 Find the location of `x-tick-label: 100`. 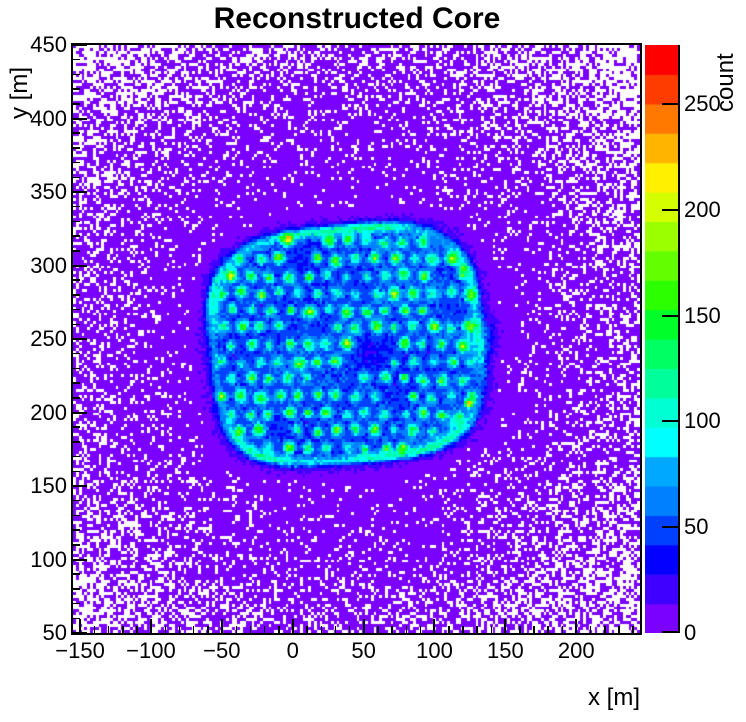

x-tick-label: 100 is located at coordinates (434, 650).